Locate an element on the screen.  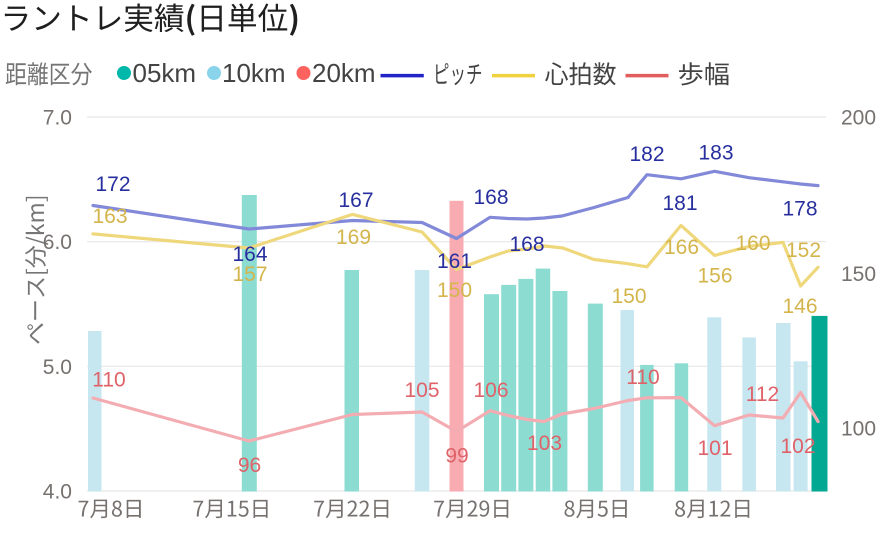
svg-text: 101 is located at coordinates (714, 448).